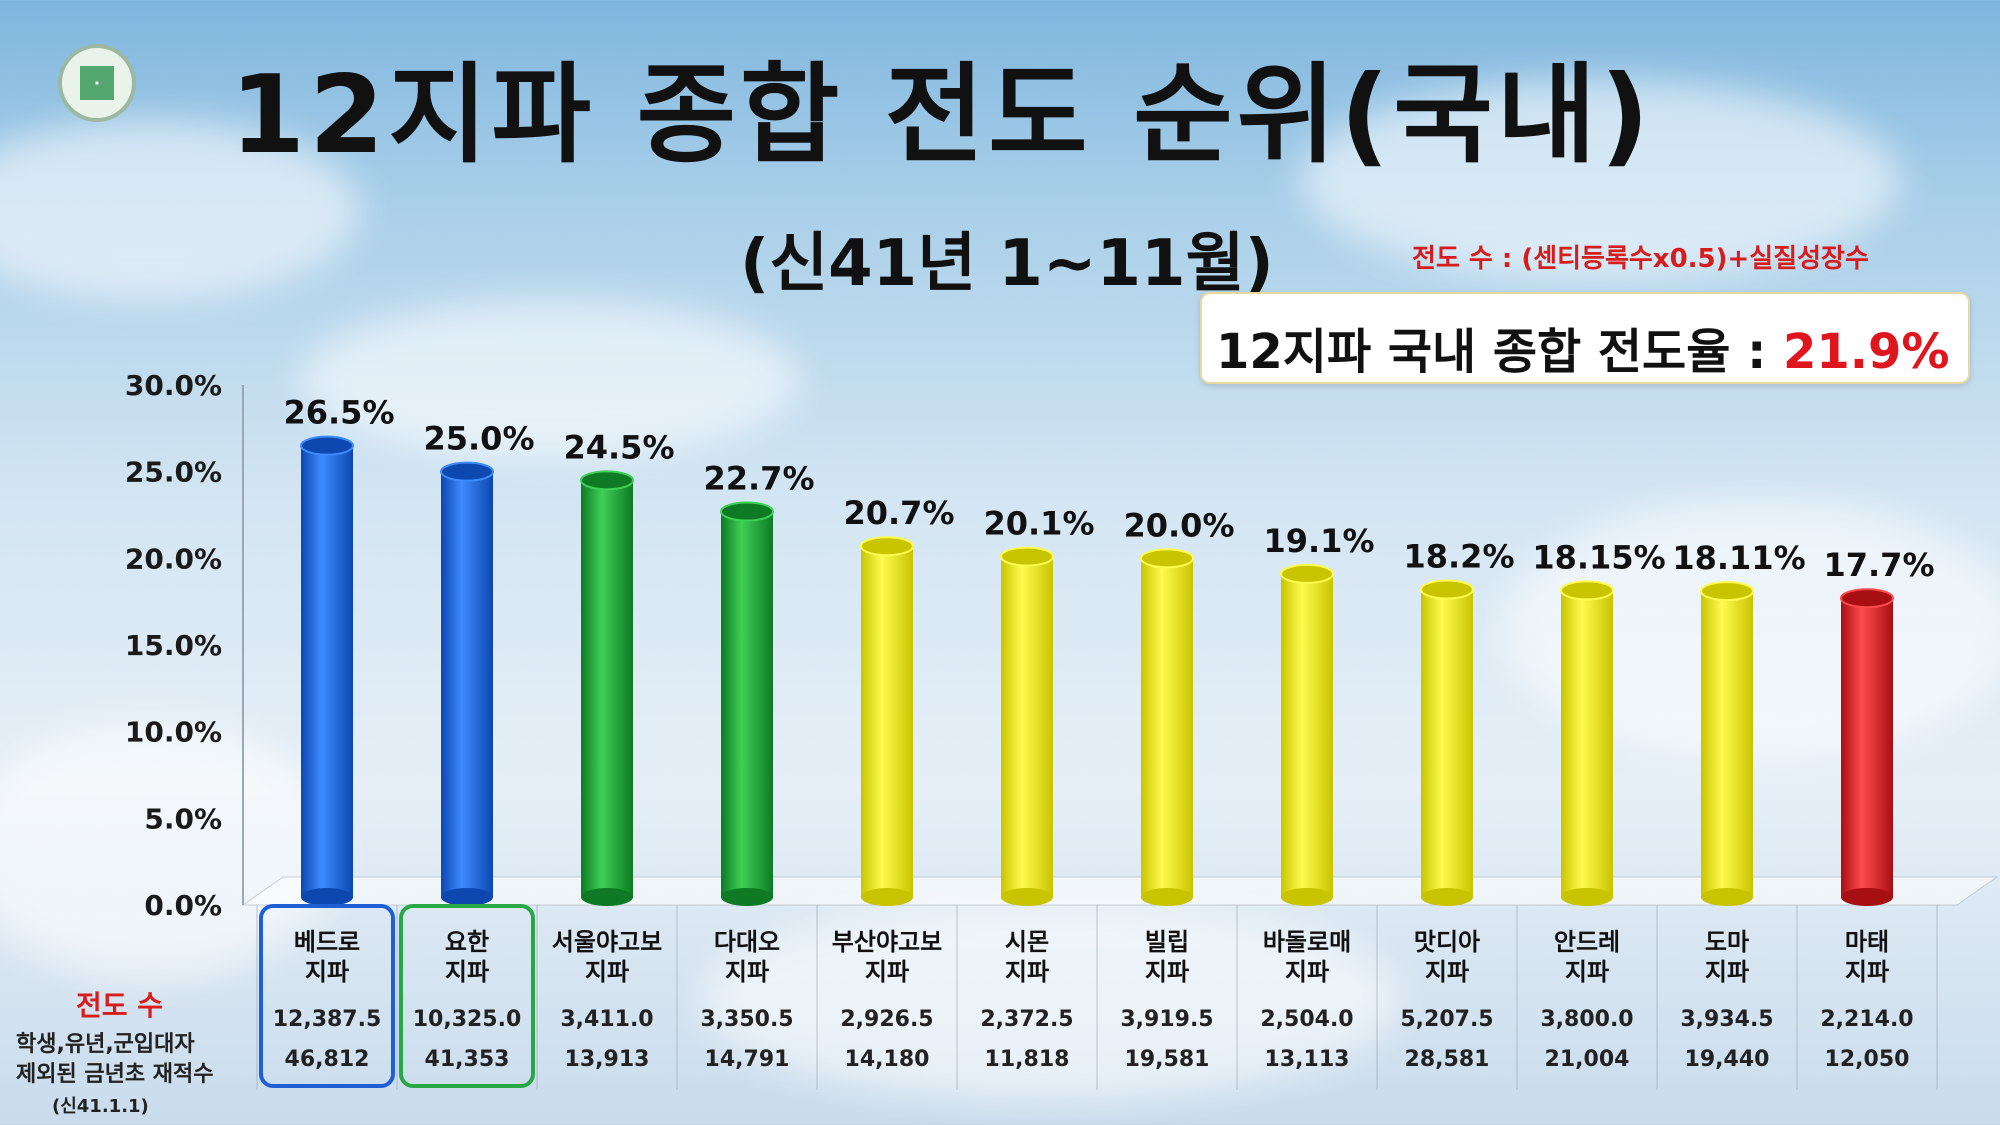 Image resolution: width=2000 pixels, height=1125 pixels. I want to click on member-count: 14,180, so click(887, 1059).